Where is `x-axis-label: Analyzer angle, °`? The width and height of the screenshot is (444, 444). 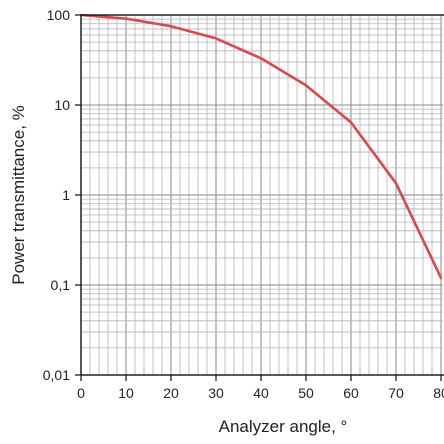
x-axis-label: Analyzer angle, ° is located at coordinates (283, 426).